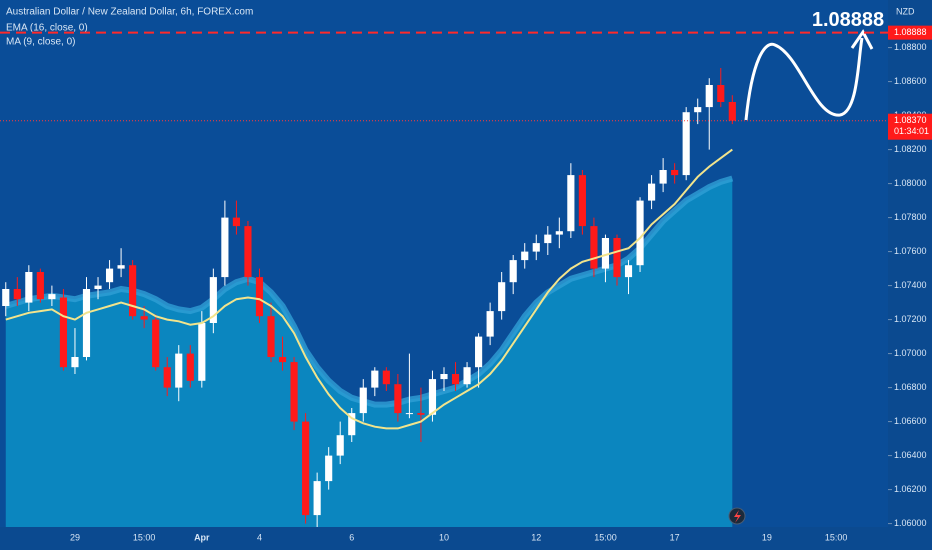 Image resolution: width=932 pixels, height=550 pixels. What do you see at coordinates (536, 537) in the screenshot?
I see `x-tick-label: 12` at bounding box center [536, 537].